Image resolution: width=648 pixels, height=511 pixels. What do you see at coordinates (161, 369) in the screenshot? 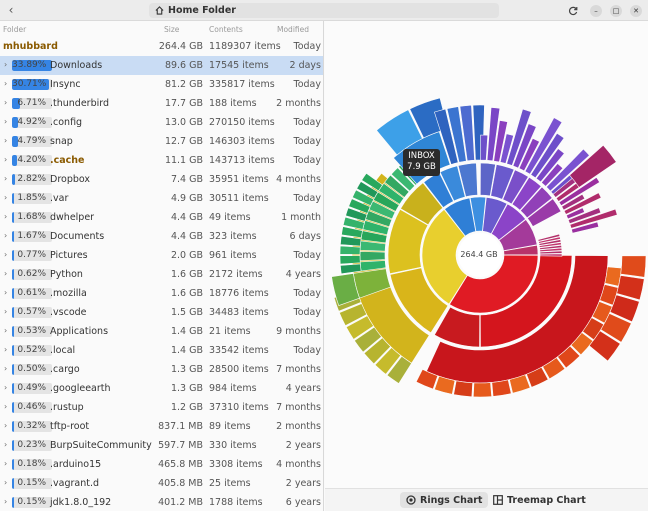
I see `list-item: › 0.50% .cargo 1.3 GB 28500 items 7 months` at bounding box center [161, 369].